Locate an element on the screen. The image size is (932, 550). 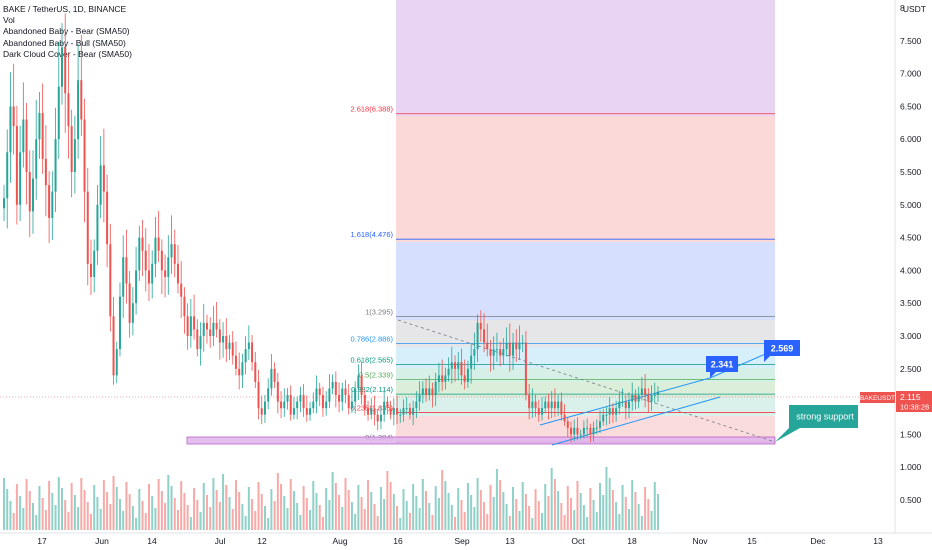
price-badge: BAKEUSDT 2.115 10:38:28 is located at coordinates (896, 401).